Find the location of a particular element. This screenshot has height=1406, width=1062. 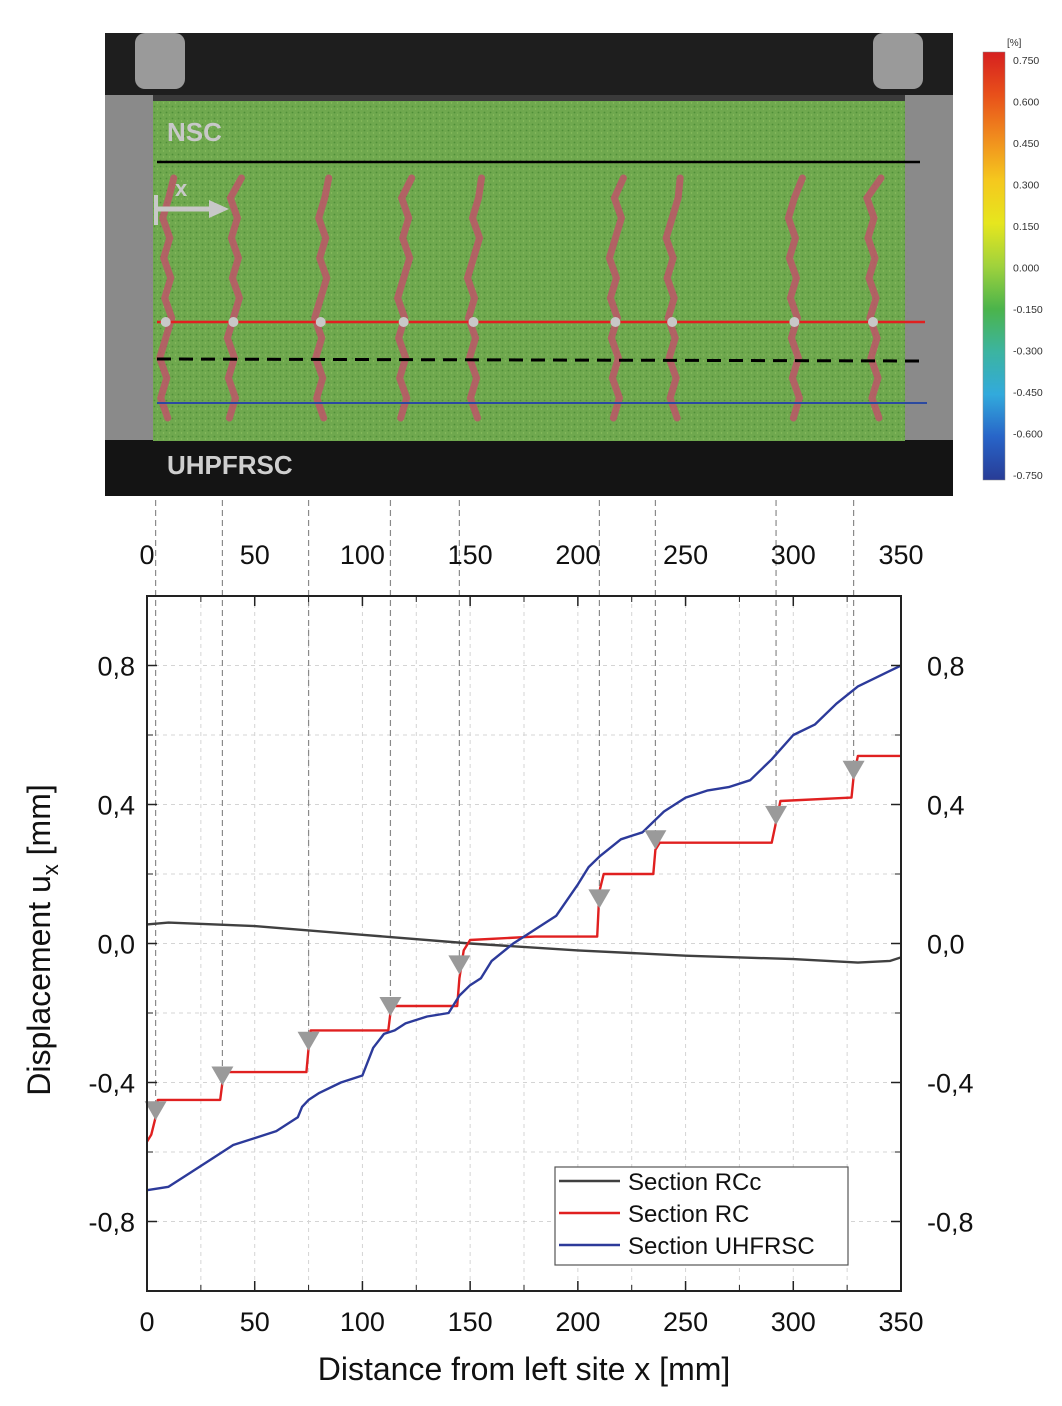

colorbar-tick-label: -0.750 is located at coordinates (1028, 476).